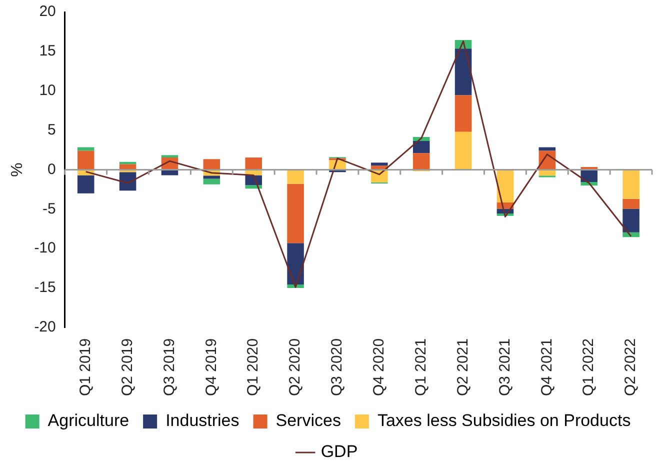  What do you see at coordinates (49, 209) in the screenshot?
I see `y-tick-label: -5` at bounding box center [49, 209].